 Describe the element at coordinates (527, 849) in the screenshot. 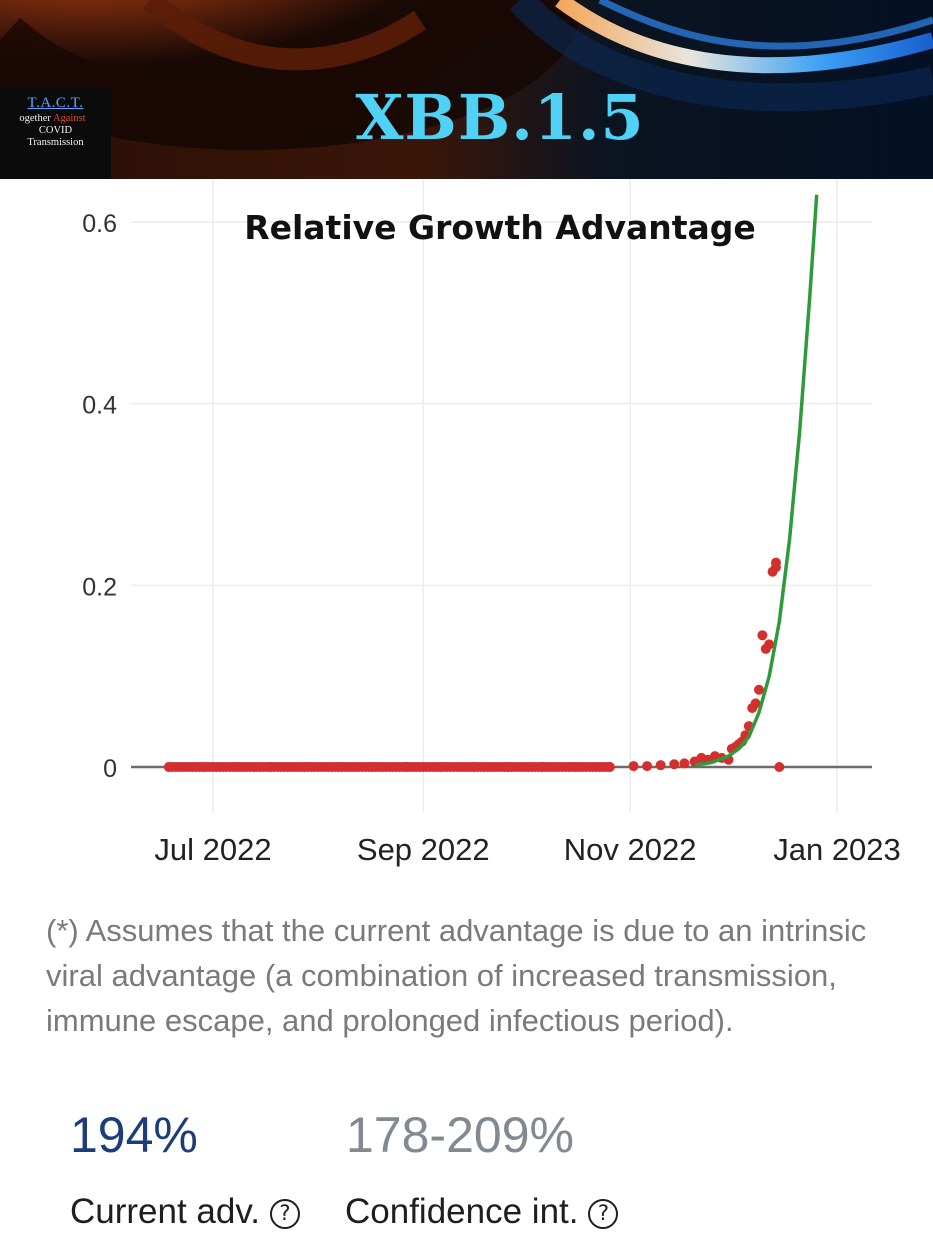

I see `x-axis-ticks: Jul 2022 Sep 2022 Nov 2022 Jan 2023` at that location.